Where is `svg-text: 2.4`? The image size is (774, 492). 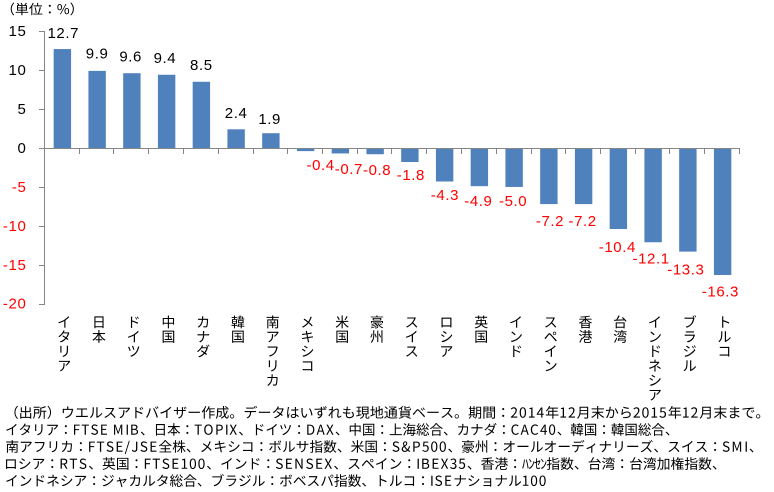 svg-text: 2.4 is located at coordinates (236, 113).